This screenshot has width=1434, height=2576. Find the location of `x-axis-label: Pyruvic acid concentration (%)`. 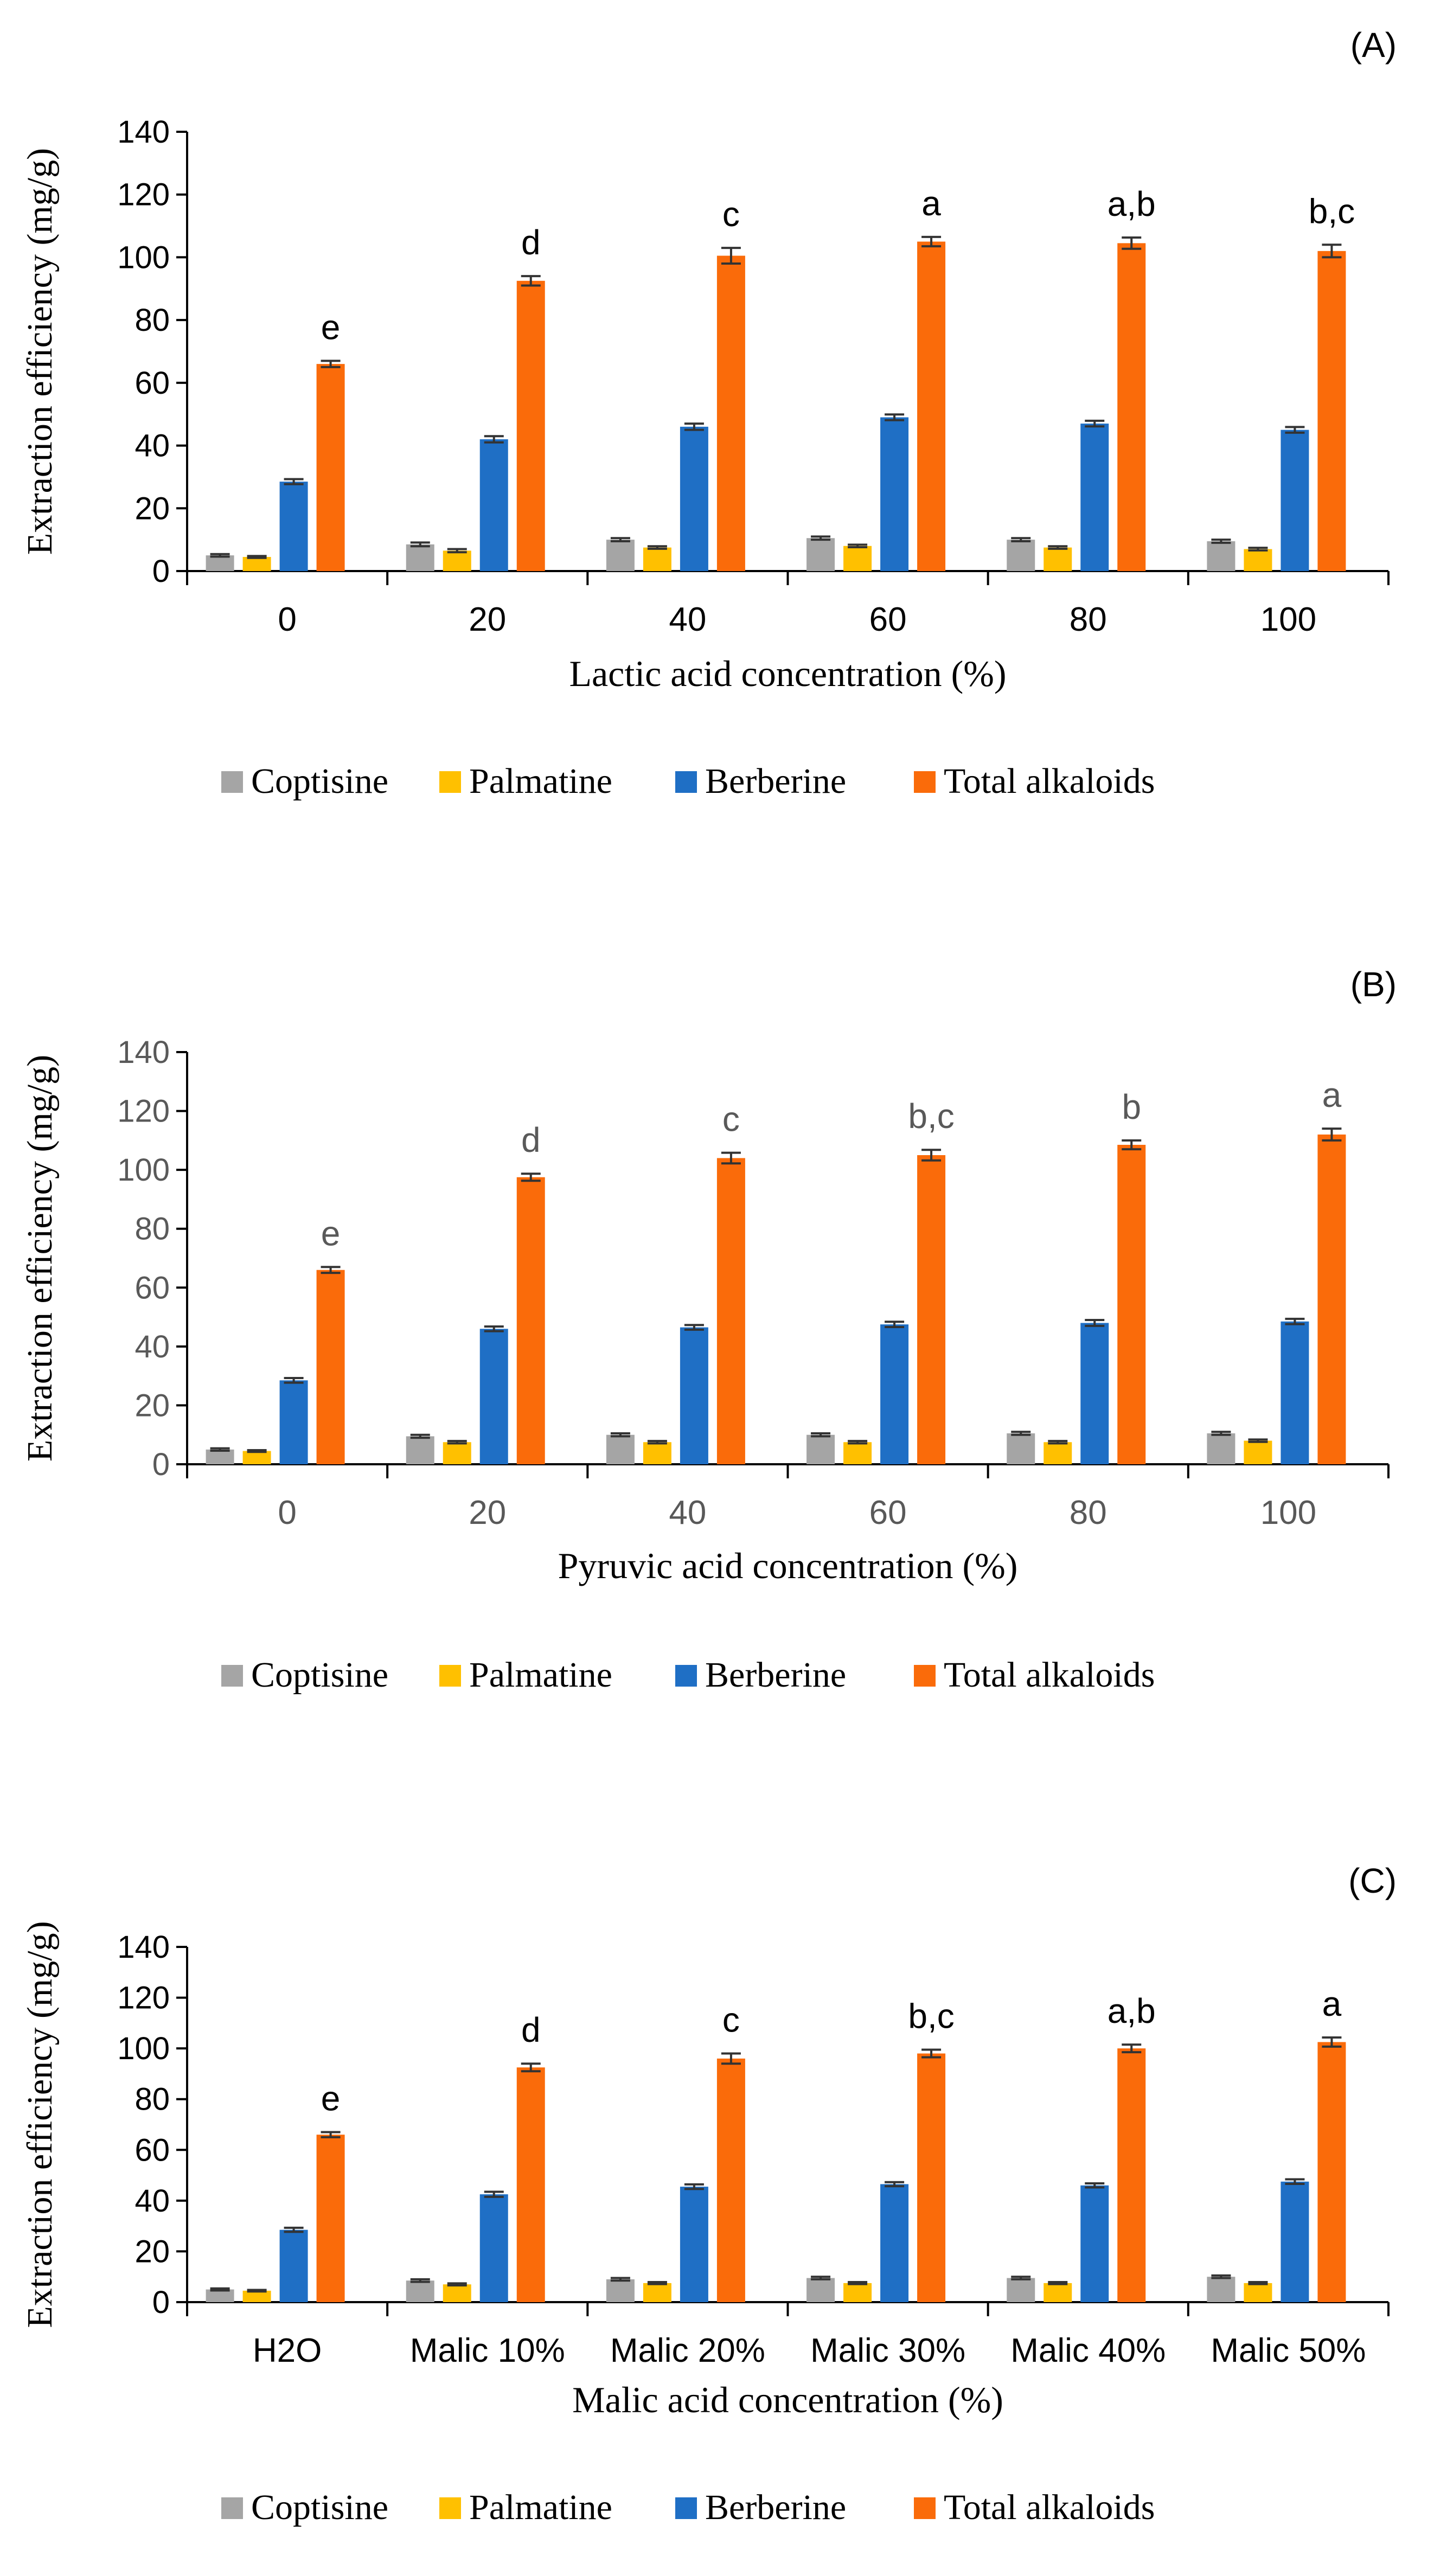

x-axis-label: Pyruvic acid concentration (%) is located at coordinates (788, 1565).